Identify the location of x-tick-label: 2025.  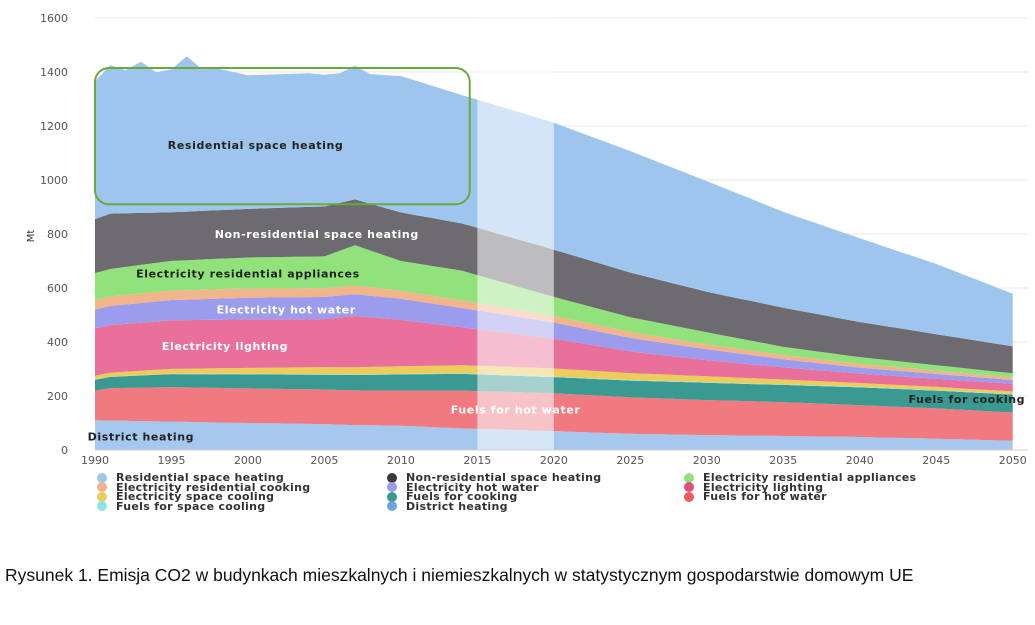
(630, 460).